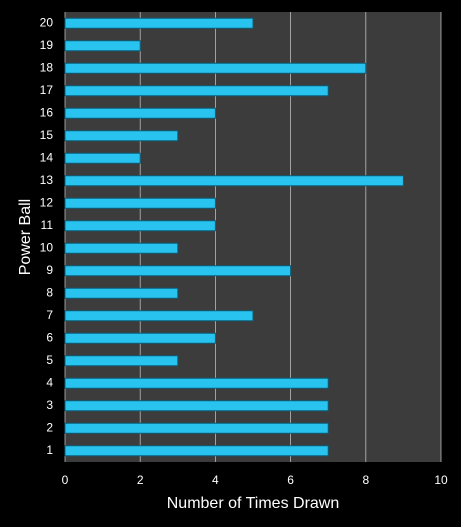 The height and width of the screenshot is (527, 461). What do you see at coordinates (215, 480) in the screenshot?
I see `x-tick-label: 4` at bounding box center [215, 480].